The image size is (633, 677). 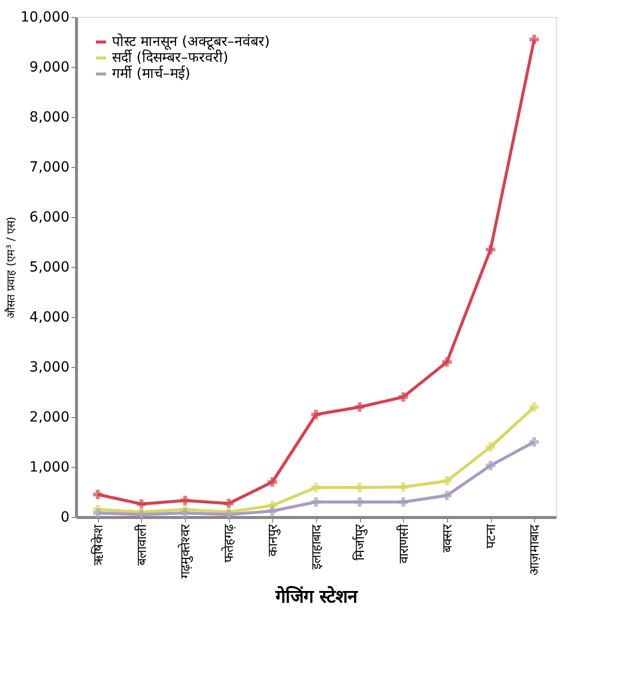 I want to click on x-tick-label: कानपुर, so click(x=273, y=540).